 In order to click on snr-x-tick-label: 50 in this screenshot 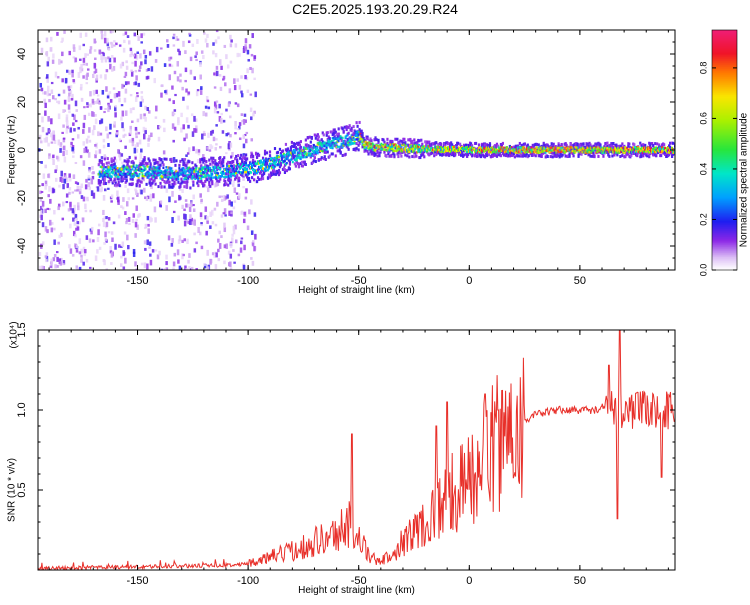, I will do `click(580, 581)`.